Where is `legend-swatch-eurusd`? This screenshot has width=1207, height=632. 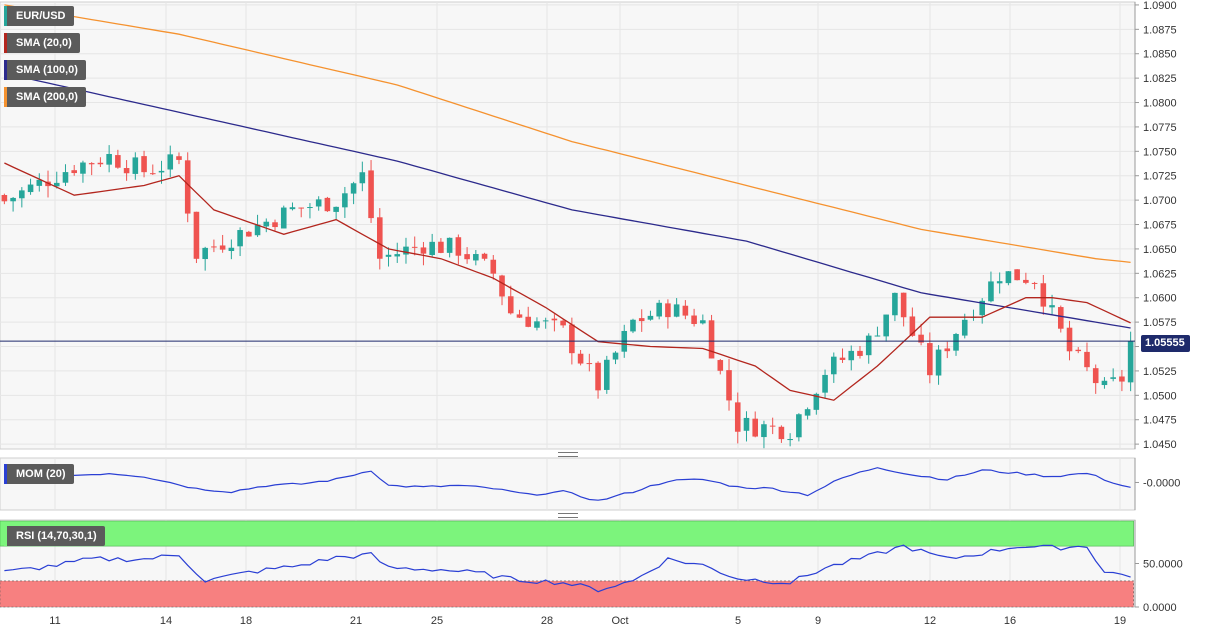 legend-swatch-eurusd is located at coordinates (5, 16).